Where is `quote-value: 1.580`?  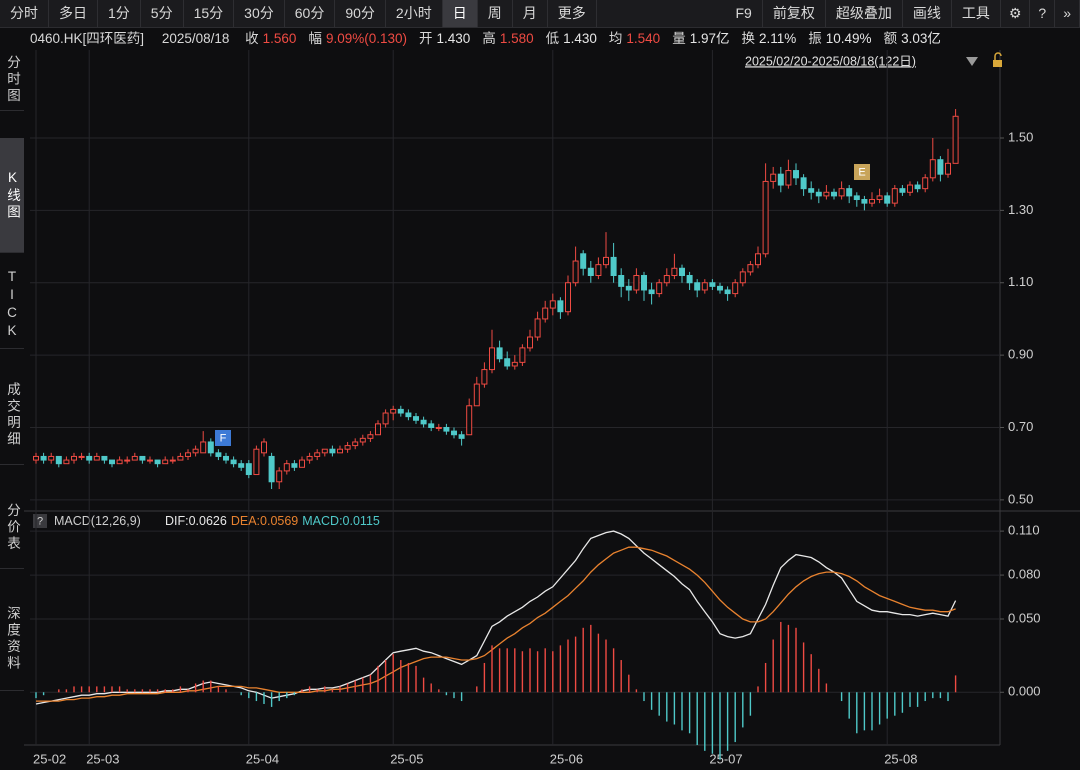
quote-value: 1.580 is located at coordinates (516, 38).